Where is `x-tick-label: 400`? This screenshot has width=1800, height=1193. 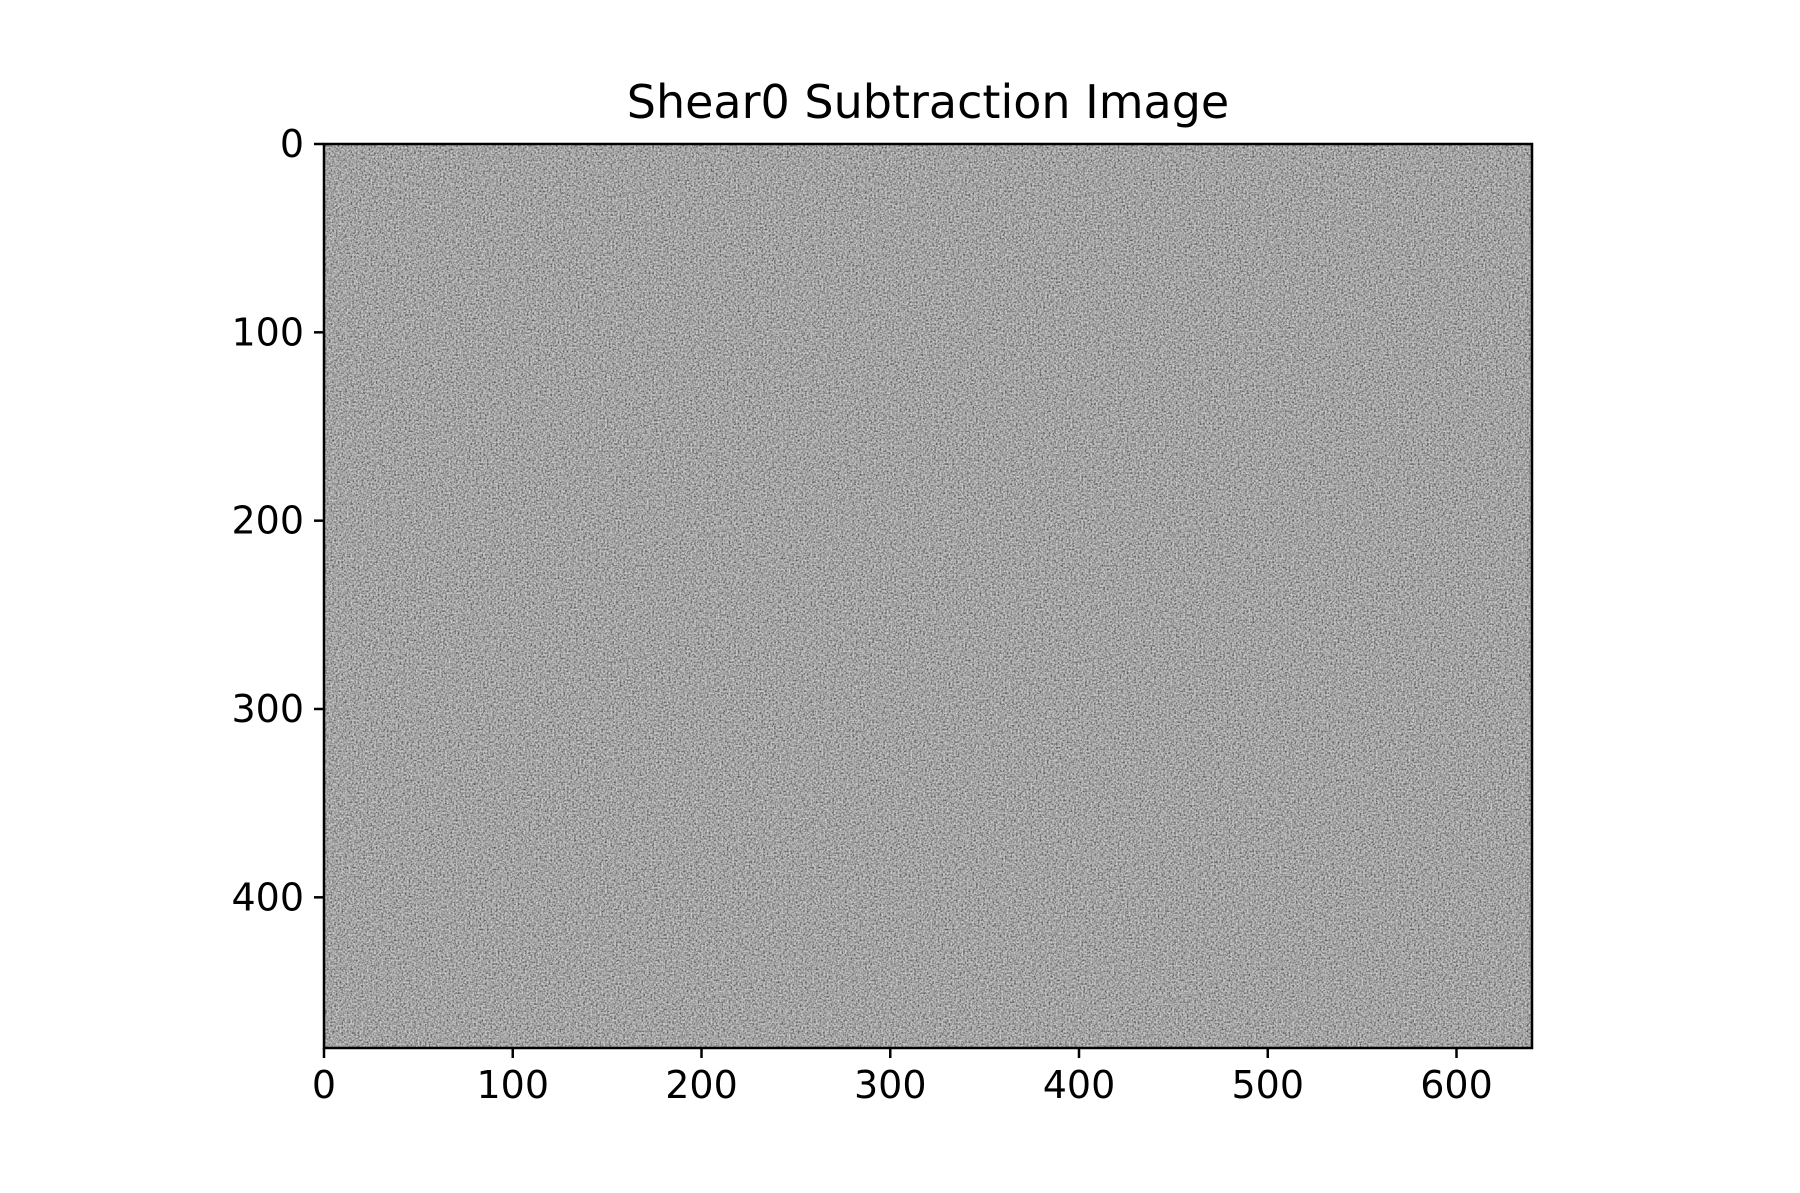
x-tick-label: 400 is located at coordinates (1079, 1085).